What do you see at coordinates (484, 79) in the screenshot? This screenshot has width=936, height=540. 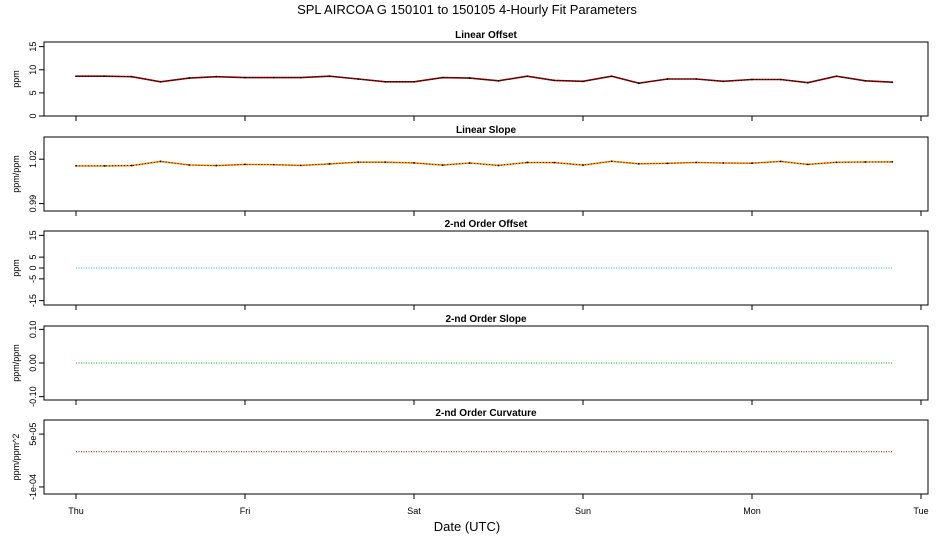 I see `series-markers` at bounding box center [484, 79].